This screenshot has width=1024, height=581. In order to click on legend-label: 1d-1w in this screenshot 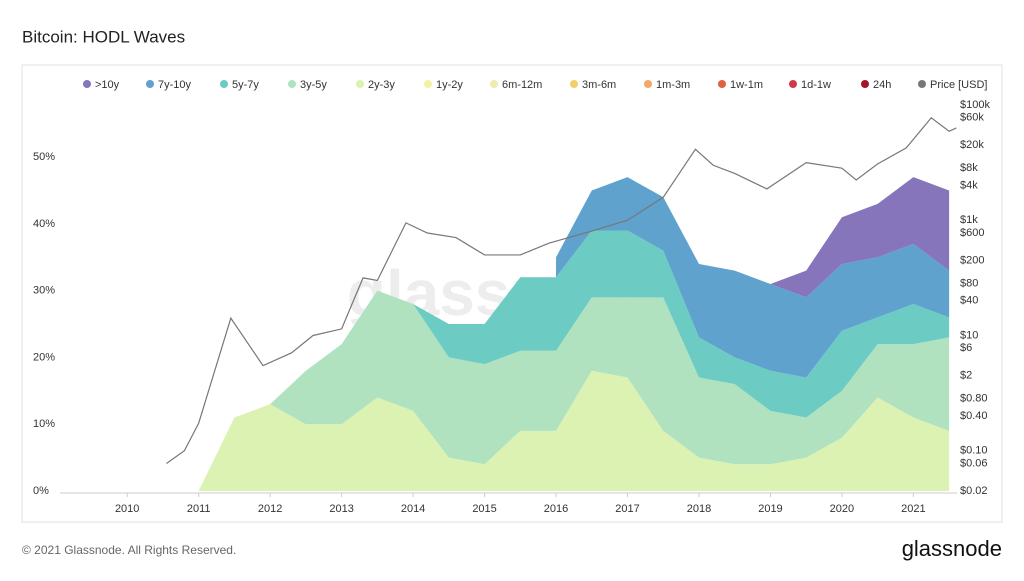, I will do `click(816, 85)`.